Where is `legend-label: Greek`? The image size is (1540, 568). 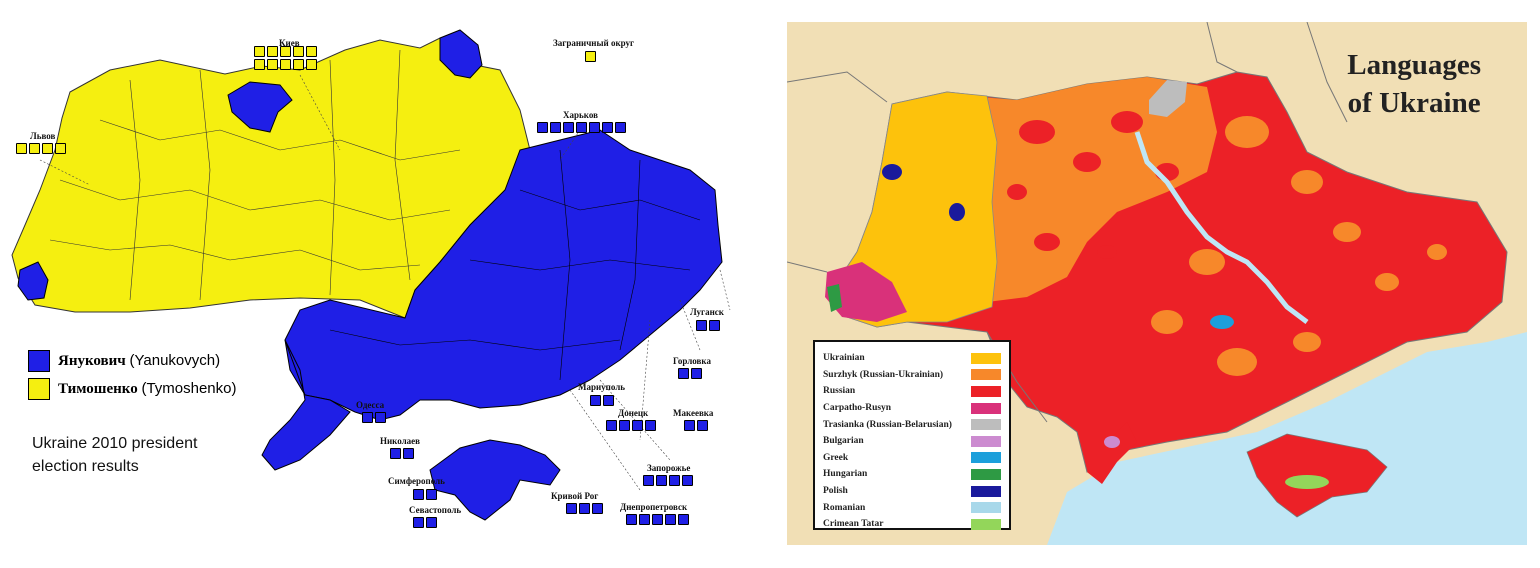 legend-label: Greek is located at coordinates (836, 457).